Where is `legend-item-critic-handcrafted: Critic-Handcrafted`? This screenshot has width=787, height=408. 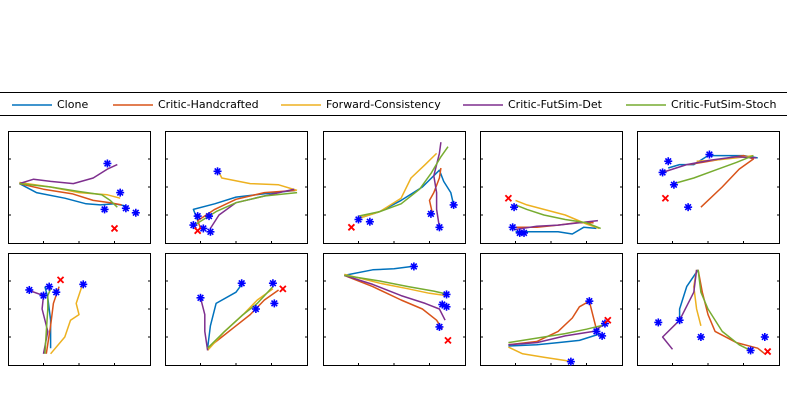
legend-item-critic-handcrafted: Critic-Handcrafted is located at coordinates (193, 105).